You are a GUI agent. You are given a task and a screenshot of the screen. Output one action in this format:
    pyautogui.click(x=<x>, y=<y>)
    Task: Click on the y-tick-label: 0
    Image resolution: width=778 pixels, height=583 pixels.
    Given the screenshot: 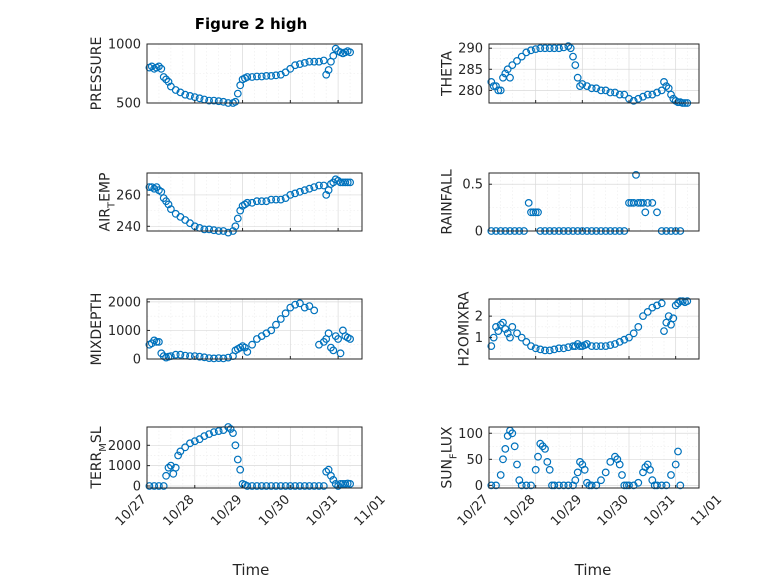 What is the action you would take?
    pyautogui.click(x=137, y=486)
    